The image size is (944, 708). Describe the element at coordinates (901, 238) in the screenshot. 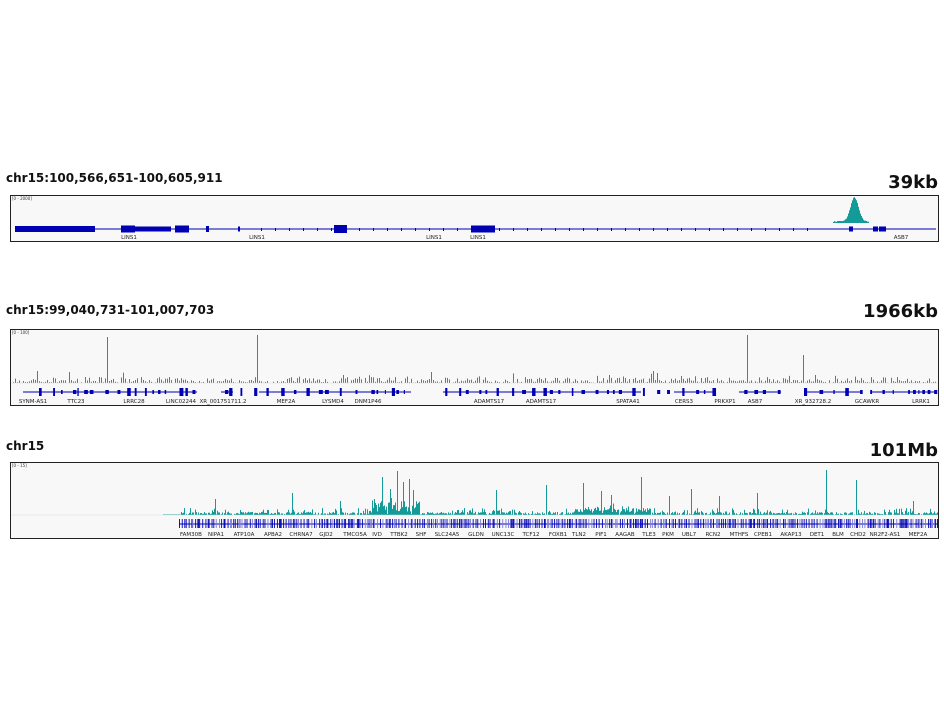

I see `gene-label: ASB7` at that location.